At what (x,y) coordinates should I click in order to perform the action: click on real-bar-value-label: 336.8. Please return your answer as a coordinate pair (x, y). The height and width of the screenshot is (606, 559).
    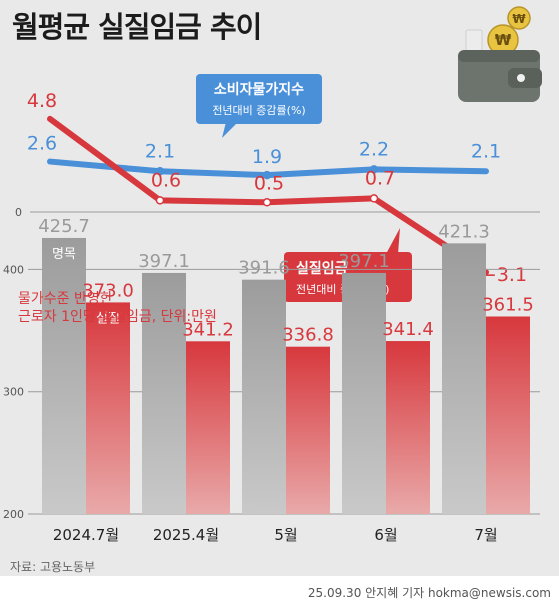
    Looking at the image, I should click on (308, 335).